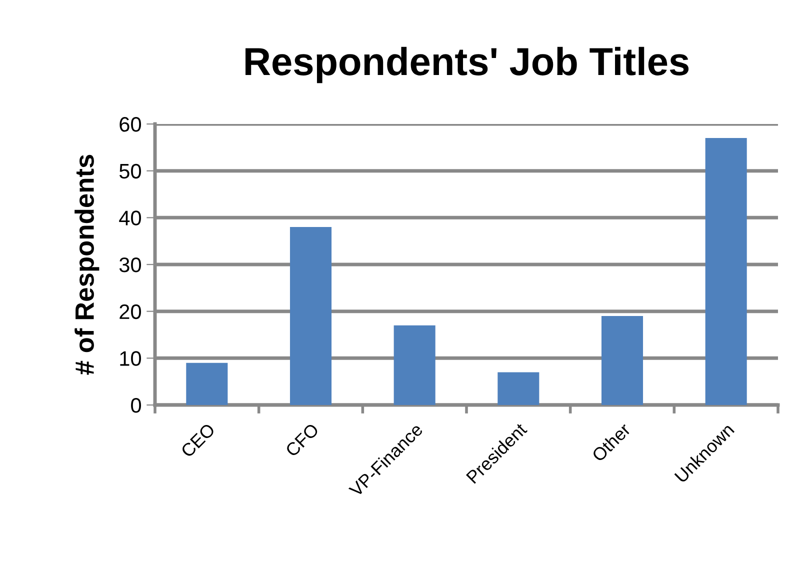  Describe the element at coordinates (130, 171) in the screenshot. I see `y-tick-label: 50` at that location.